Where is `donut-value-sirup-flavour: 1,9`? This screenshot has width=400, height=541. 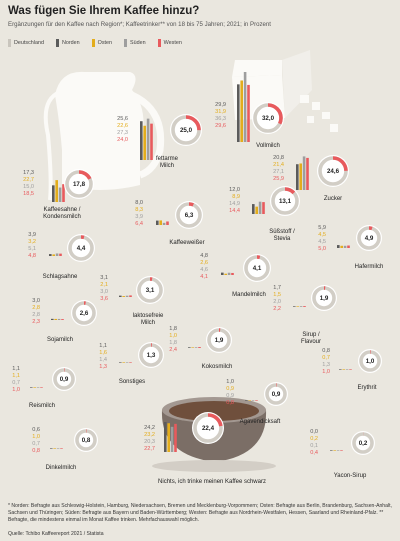
donut-value-sirup-flavour: 1,9 is located at coordinates (324, 298).